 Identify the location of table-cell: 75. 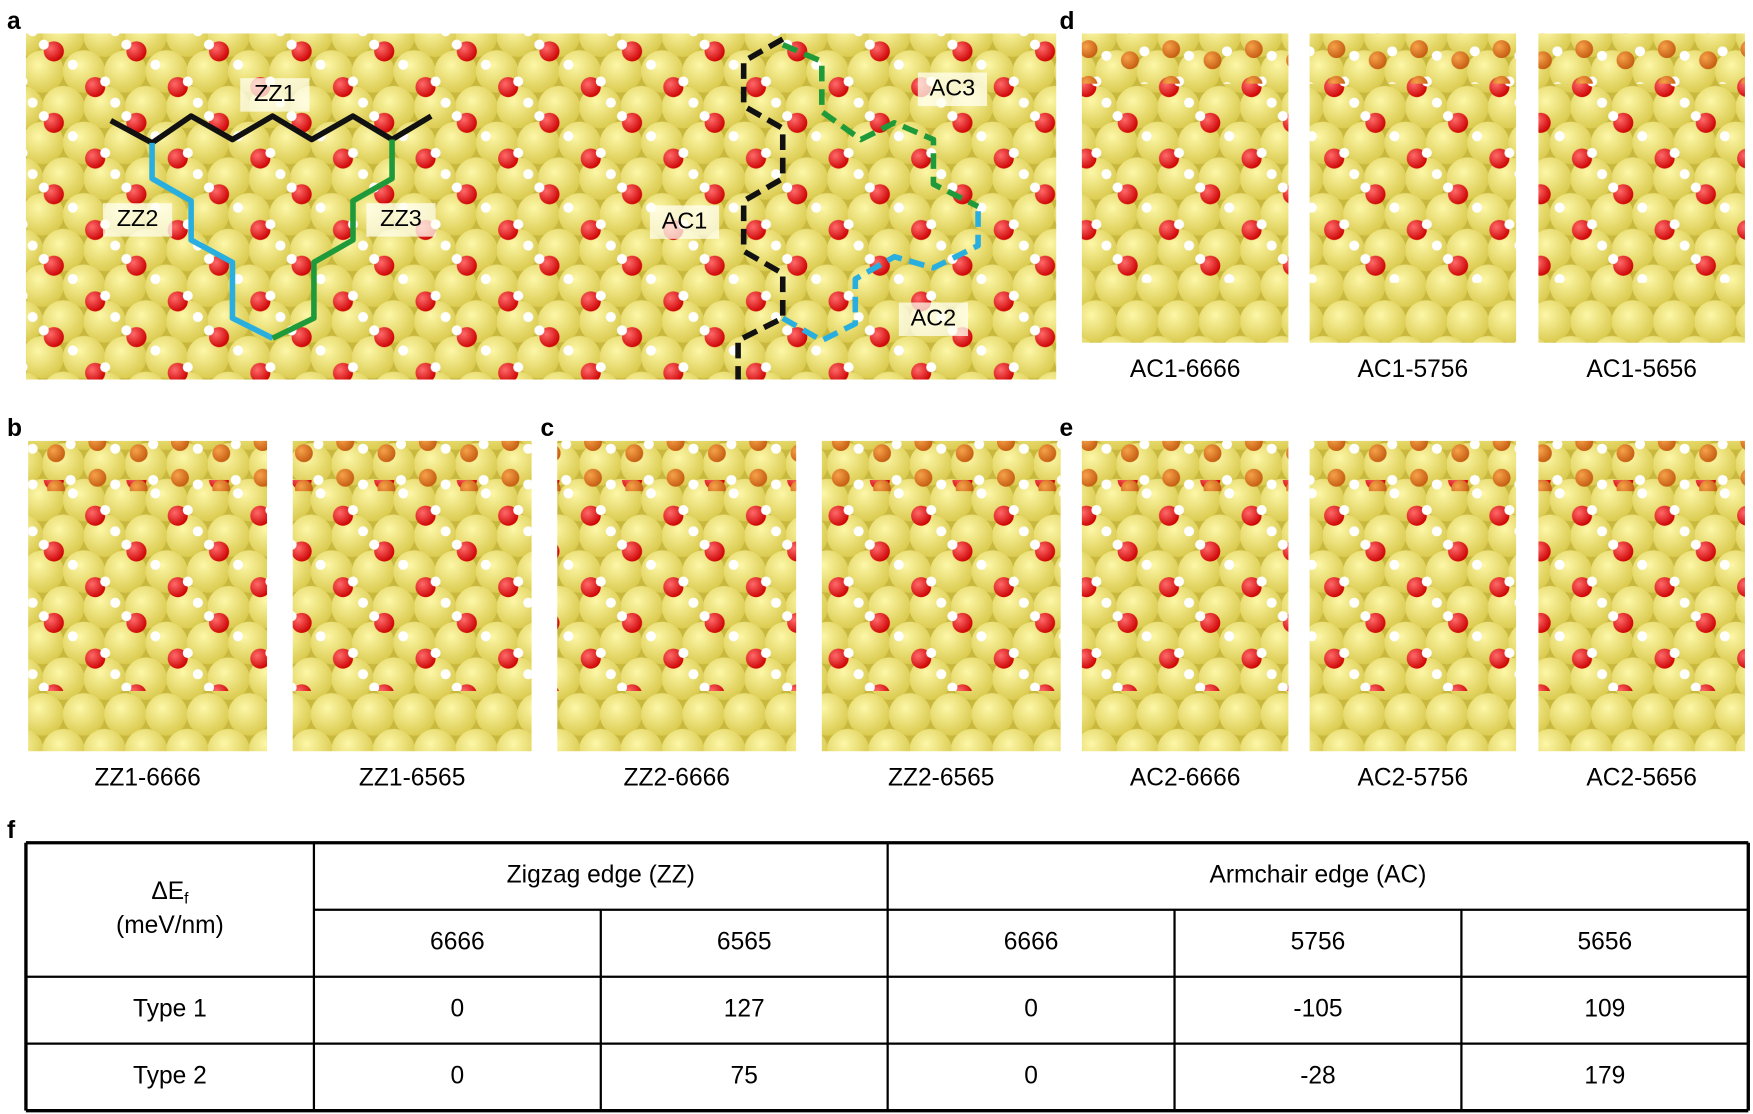
(744, 1076).